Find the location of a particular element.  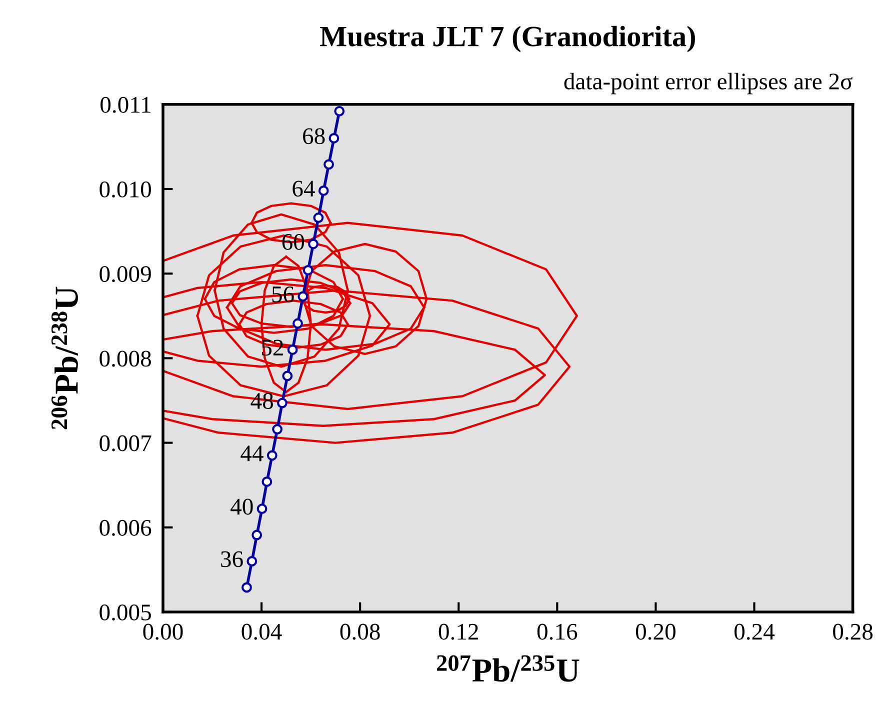

annotation: 36 is located at coordinates (232, 559).